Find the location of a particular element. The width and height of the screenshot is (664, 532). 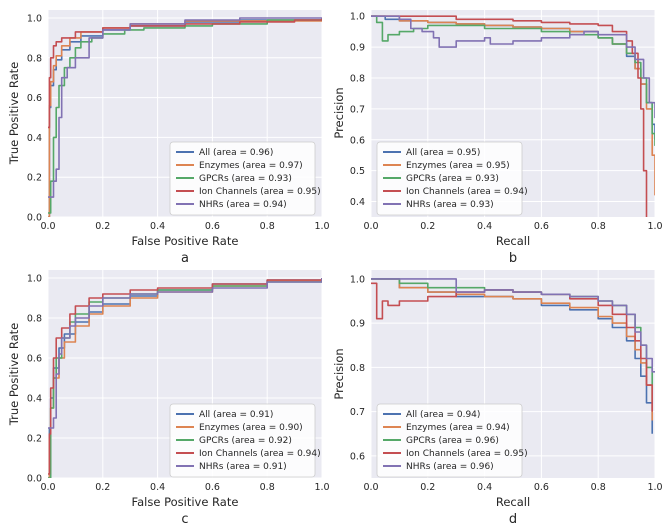

panel-c-y-tick-label: 0.6 is located at coordinates (34, 359).